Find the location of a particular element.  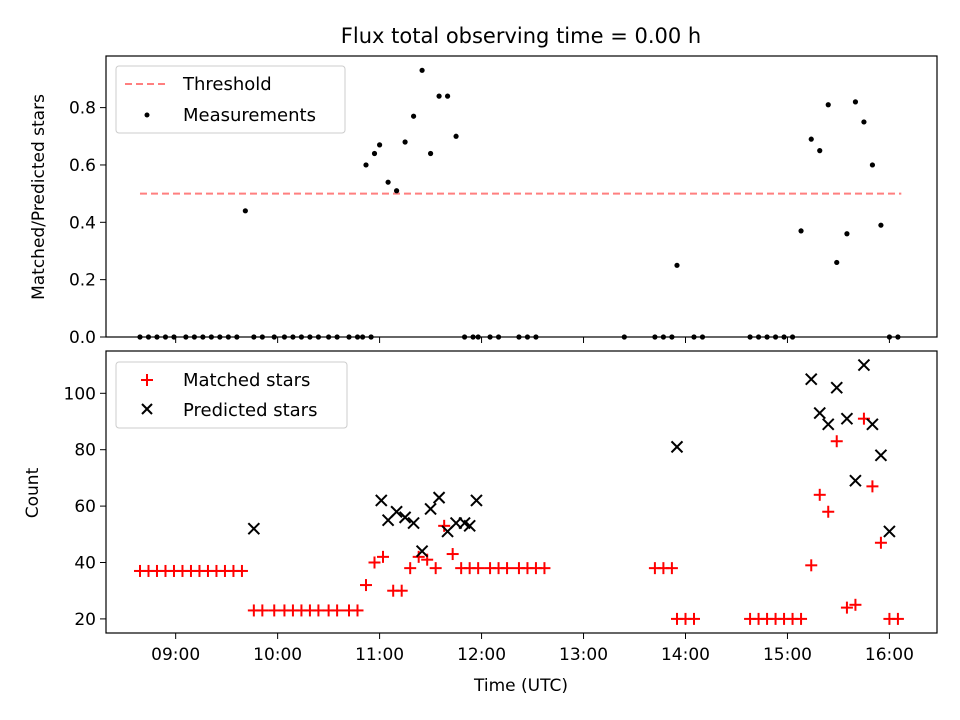

bottom-x-tick-label: 13:00 is located at coordinates (583, 655).